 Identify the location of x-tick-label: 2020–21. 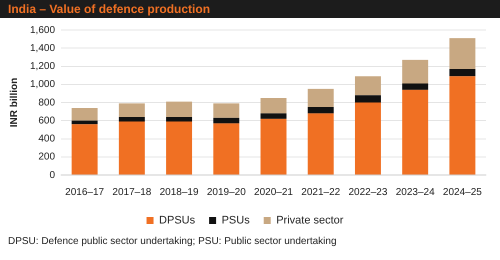
(274, 192).